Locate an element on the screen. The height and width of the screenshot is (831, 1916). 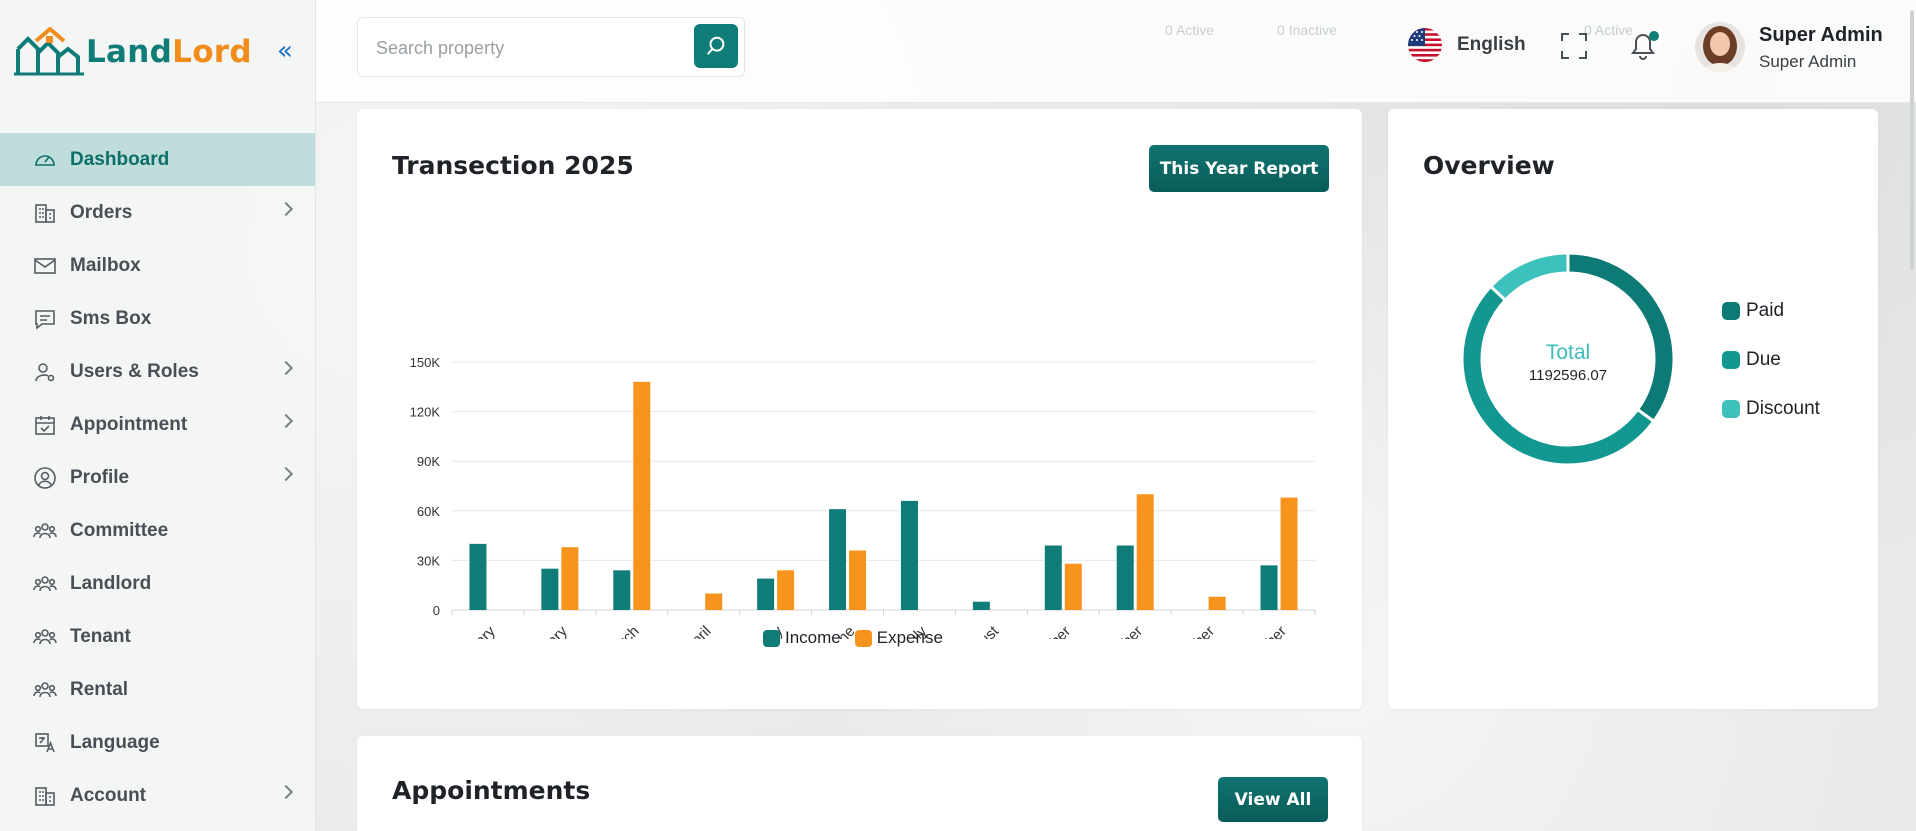
sidebar-item-mailbox: Mailbox is located at coordinates (157, 265).